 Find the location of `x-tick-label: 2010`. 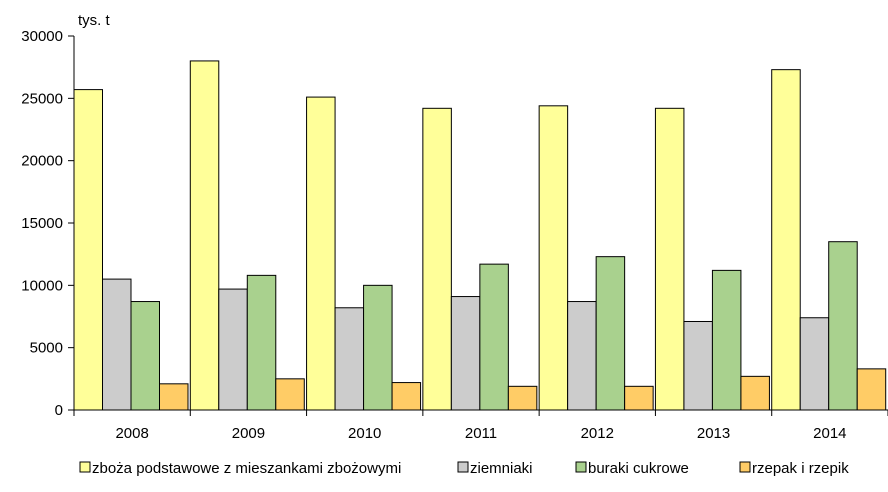

x-tick-label: 2010 is located at coordinates (364, 433).